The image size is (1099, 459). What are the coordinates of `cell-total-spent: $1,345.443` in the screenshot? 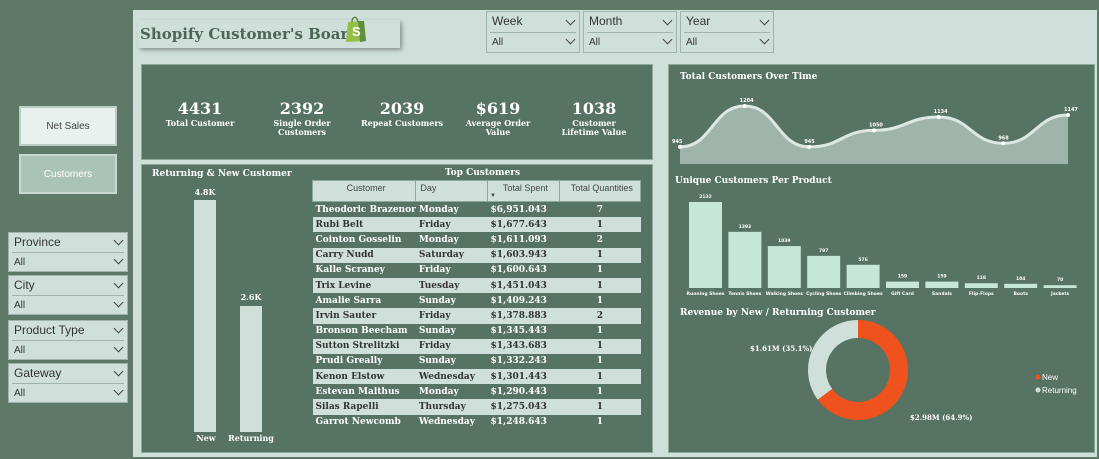 It's located at (523, 331).